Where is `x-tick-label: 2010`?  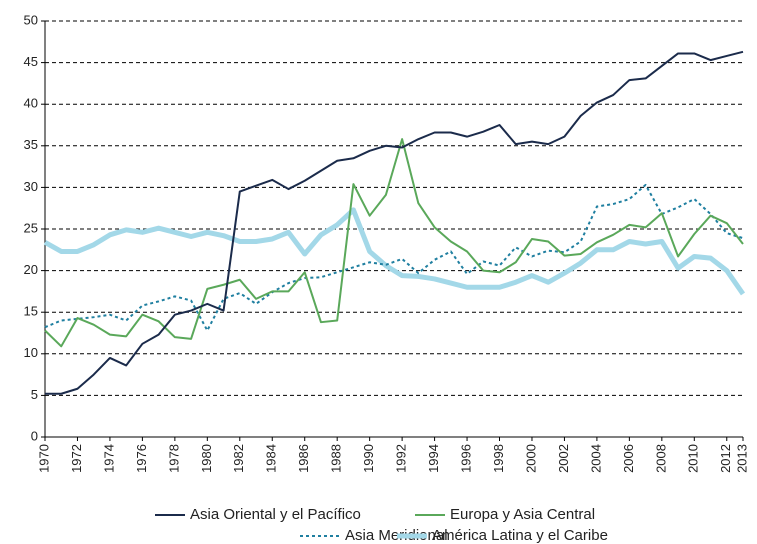
x-tick-label: 2010 is located at coordinates (693, 458).